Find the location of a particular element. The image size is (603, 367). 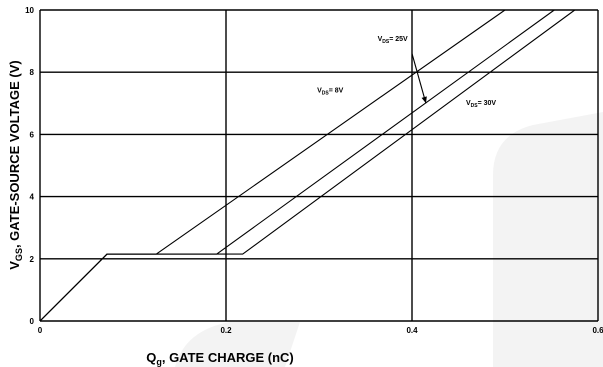

x-axis-title: Qg, GATE CHARGE (nC) is located at coordinates (220, 358).